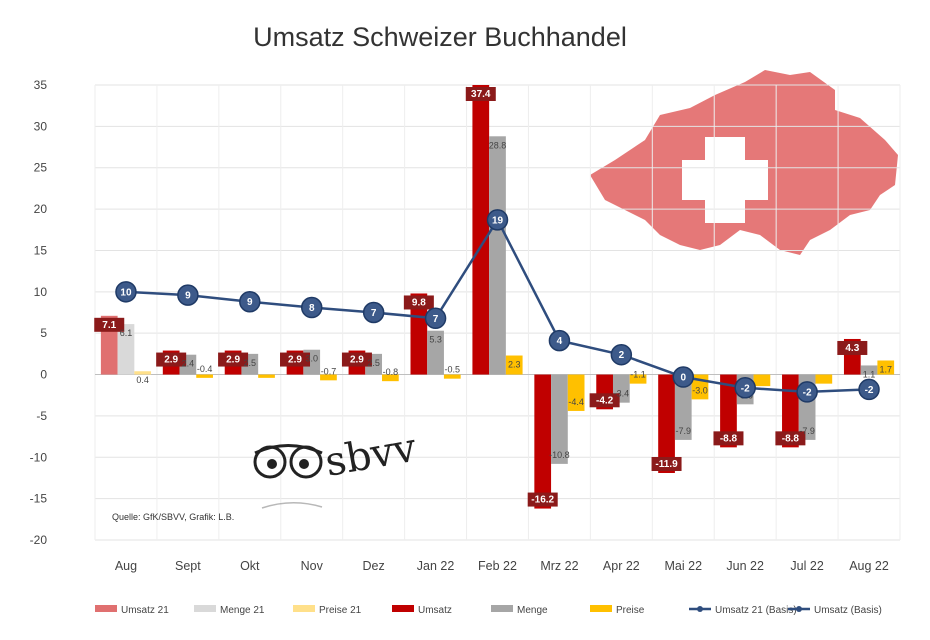  I want to click on y-tick-label: -5, so click(41, 416).